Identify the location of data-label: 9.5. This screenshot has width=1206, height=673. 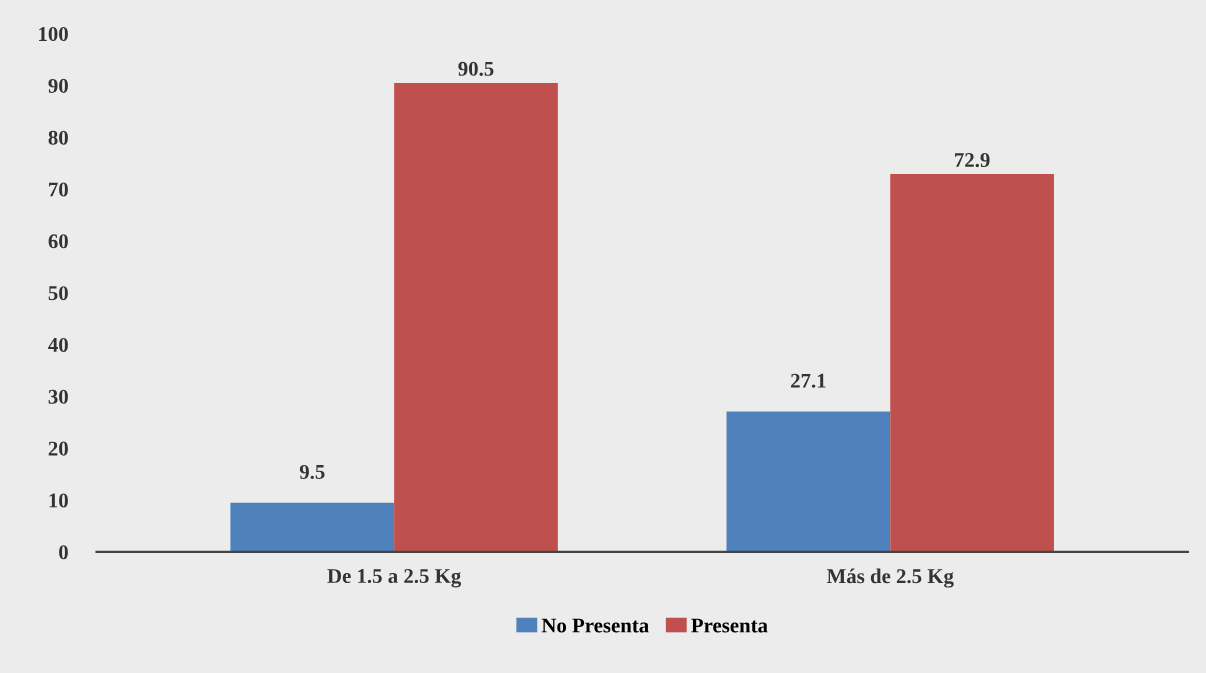
(312, 472).